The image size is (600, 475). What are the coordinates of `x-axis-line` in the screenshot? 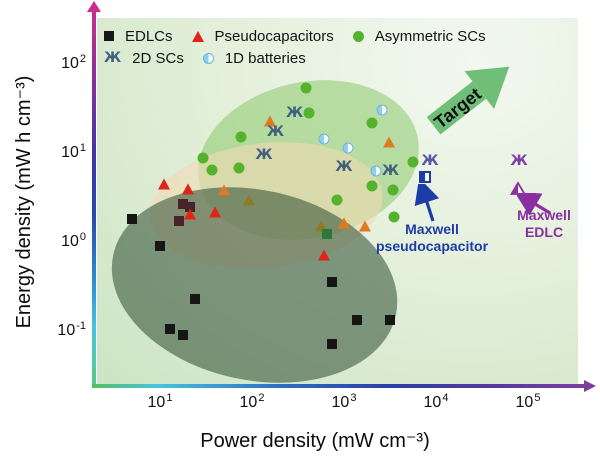 It's located at (338, 386).